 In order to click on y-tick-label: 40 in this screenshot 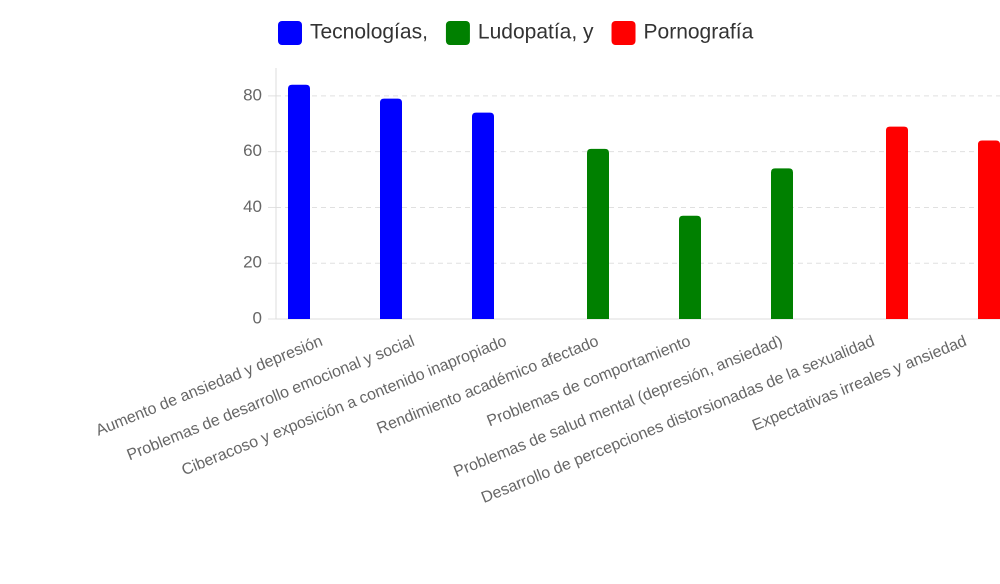, I will do `click(252, 206)`.